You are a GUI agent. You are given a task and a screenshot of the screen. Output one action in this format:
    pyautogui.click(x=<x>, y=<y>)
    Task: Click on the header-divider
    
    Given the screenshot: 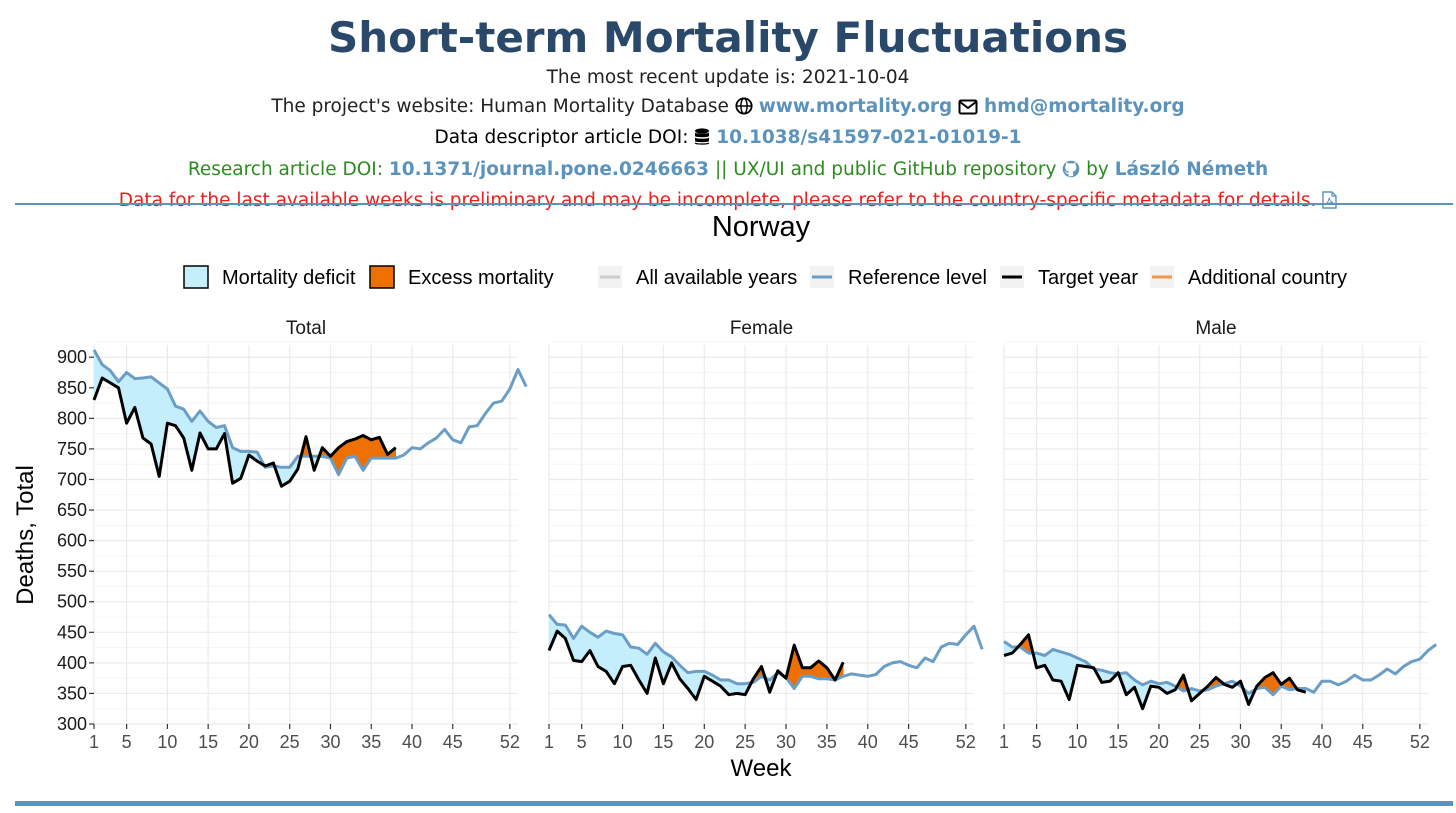 What is the action you would take?
    pyautogui.click(x=734, y=204)
    